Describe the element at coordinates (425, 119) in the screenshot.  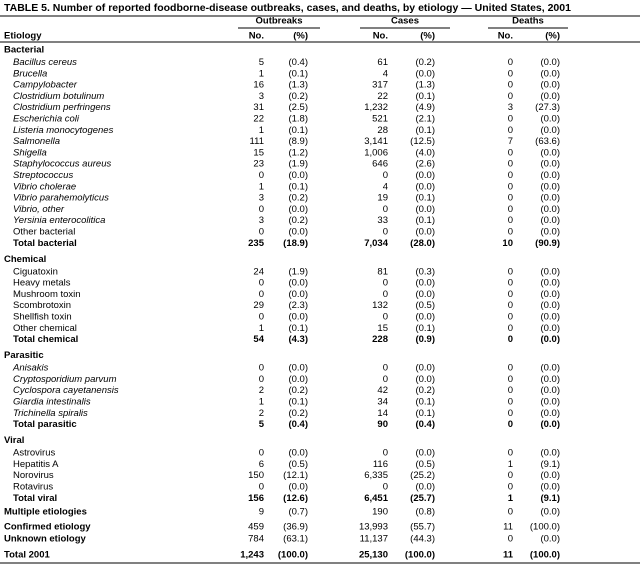
I see `cell: (2.1)` at that location.